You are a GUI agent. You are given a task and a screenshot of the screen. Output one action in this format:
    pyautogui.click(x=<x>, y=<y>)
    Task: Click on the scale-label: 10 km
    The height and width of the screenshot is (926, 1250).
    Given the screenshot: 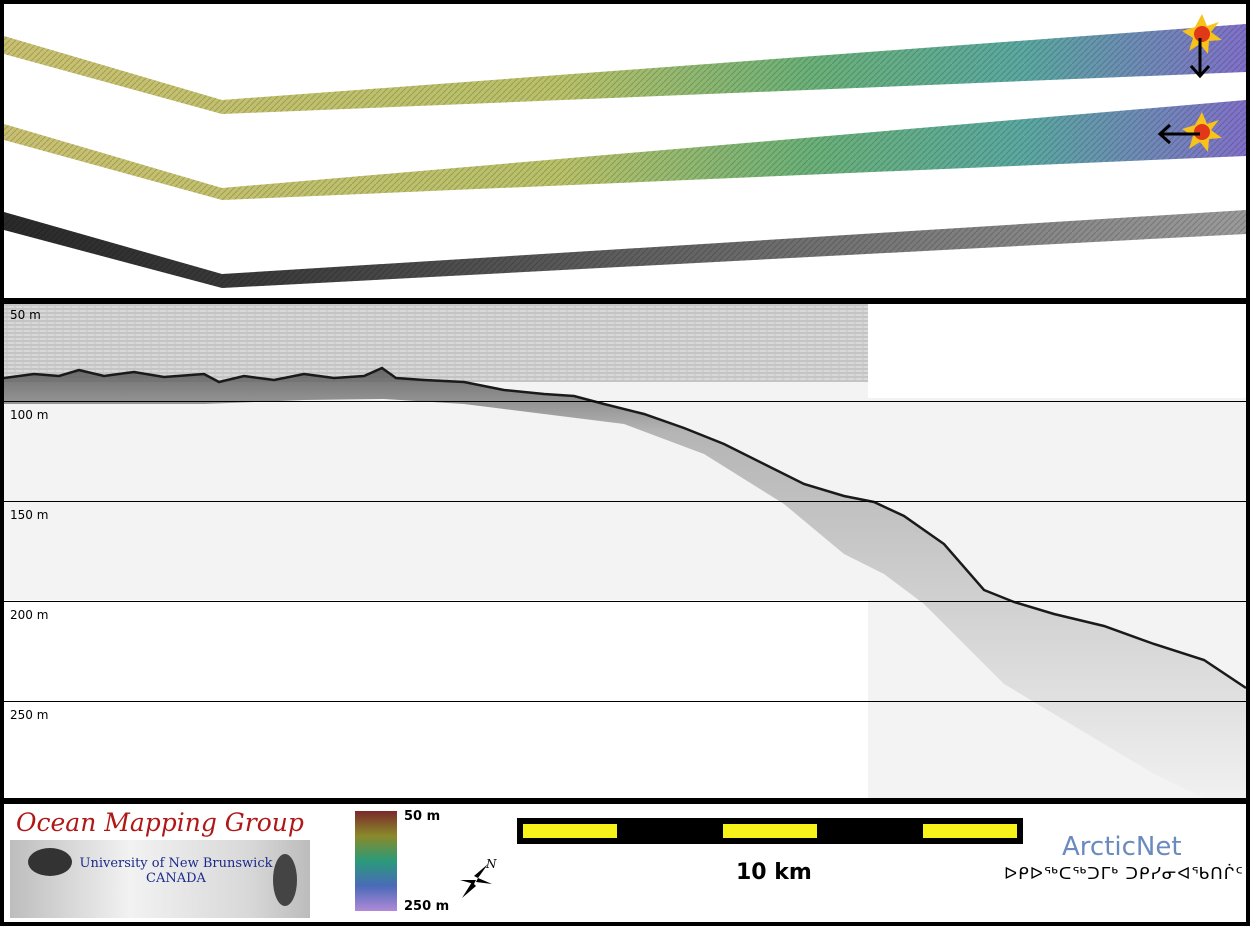 What is the action you would take?
    pyautogui.click(x=774, y=872)
    